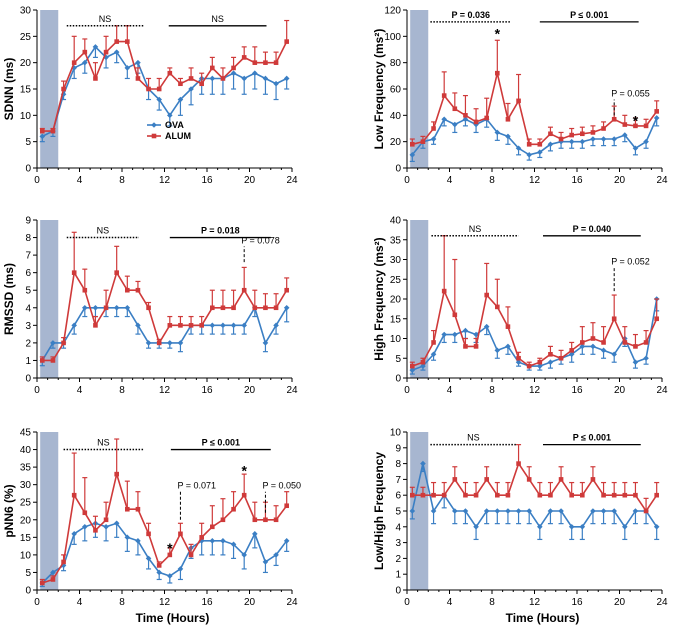 This screenshot has height=636, width=680. What do you see at coordinates (28, 273) in the screenshot?
I see `y-tick-label: 6` at bounding box center [28, 273].